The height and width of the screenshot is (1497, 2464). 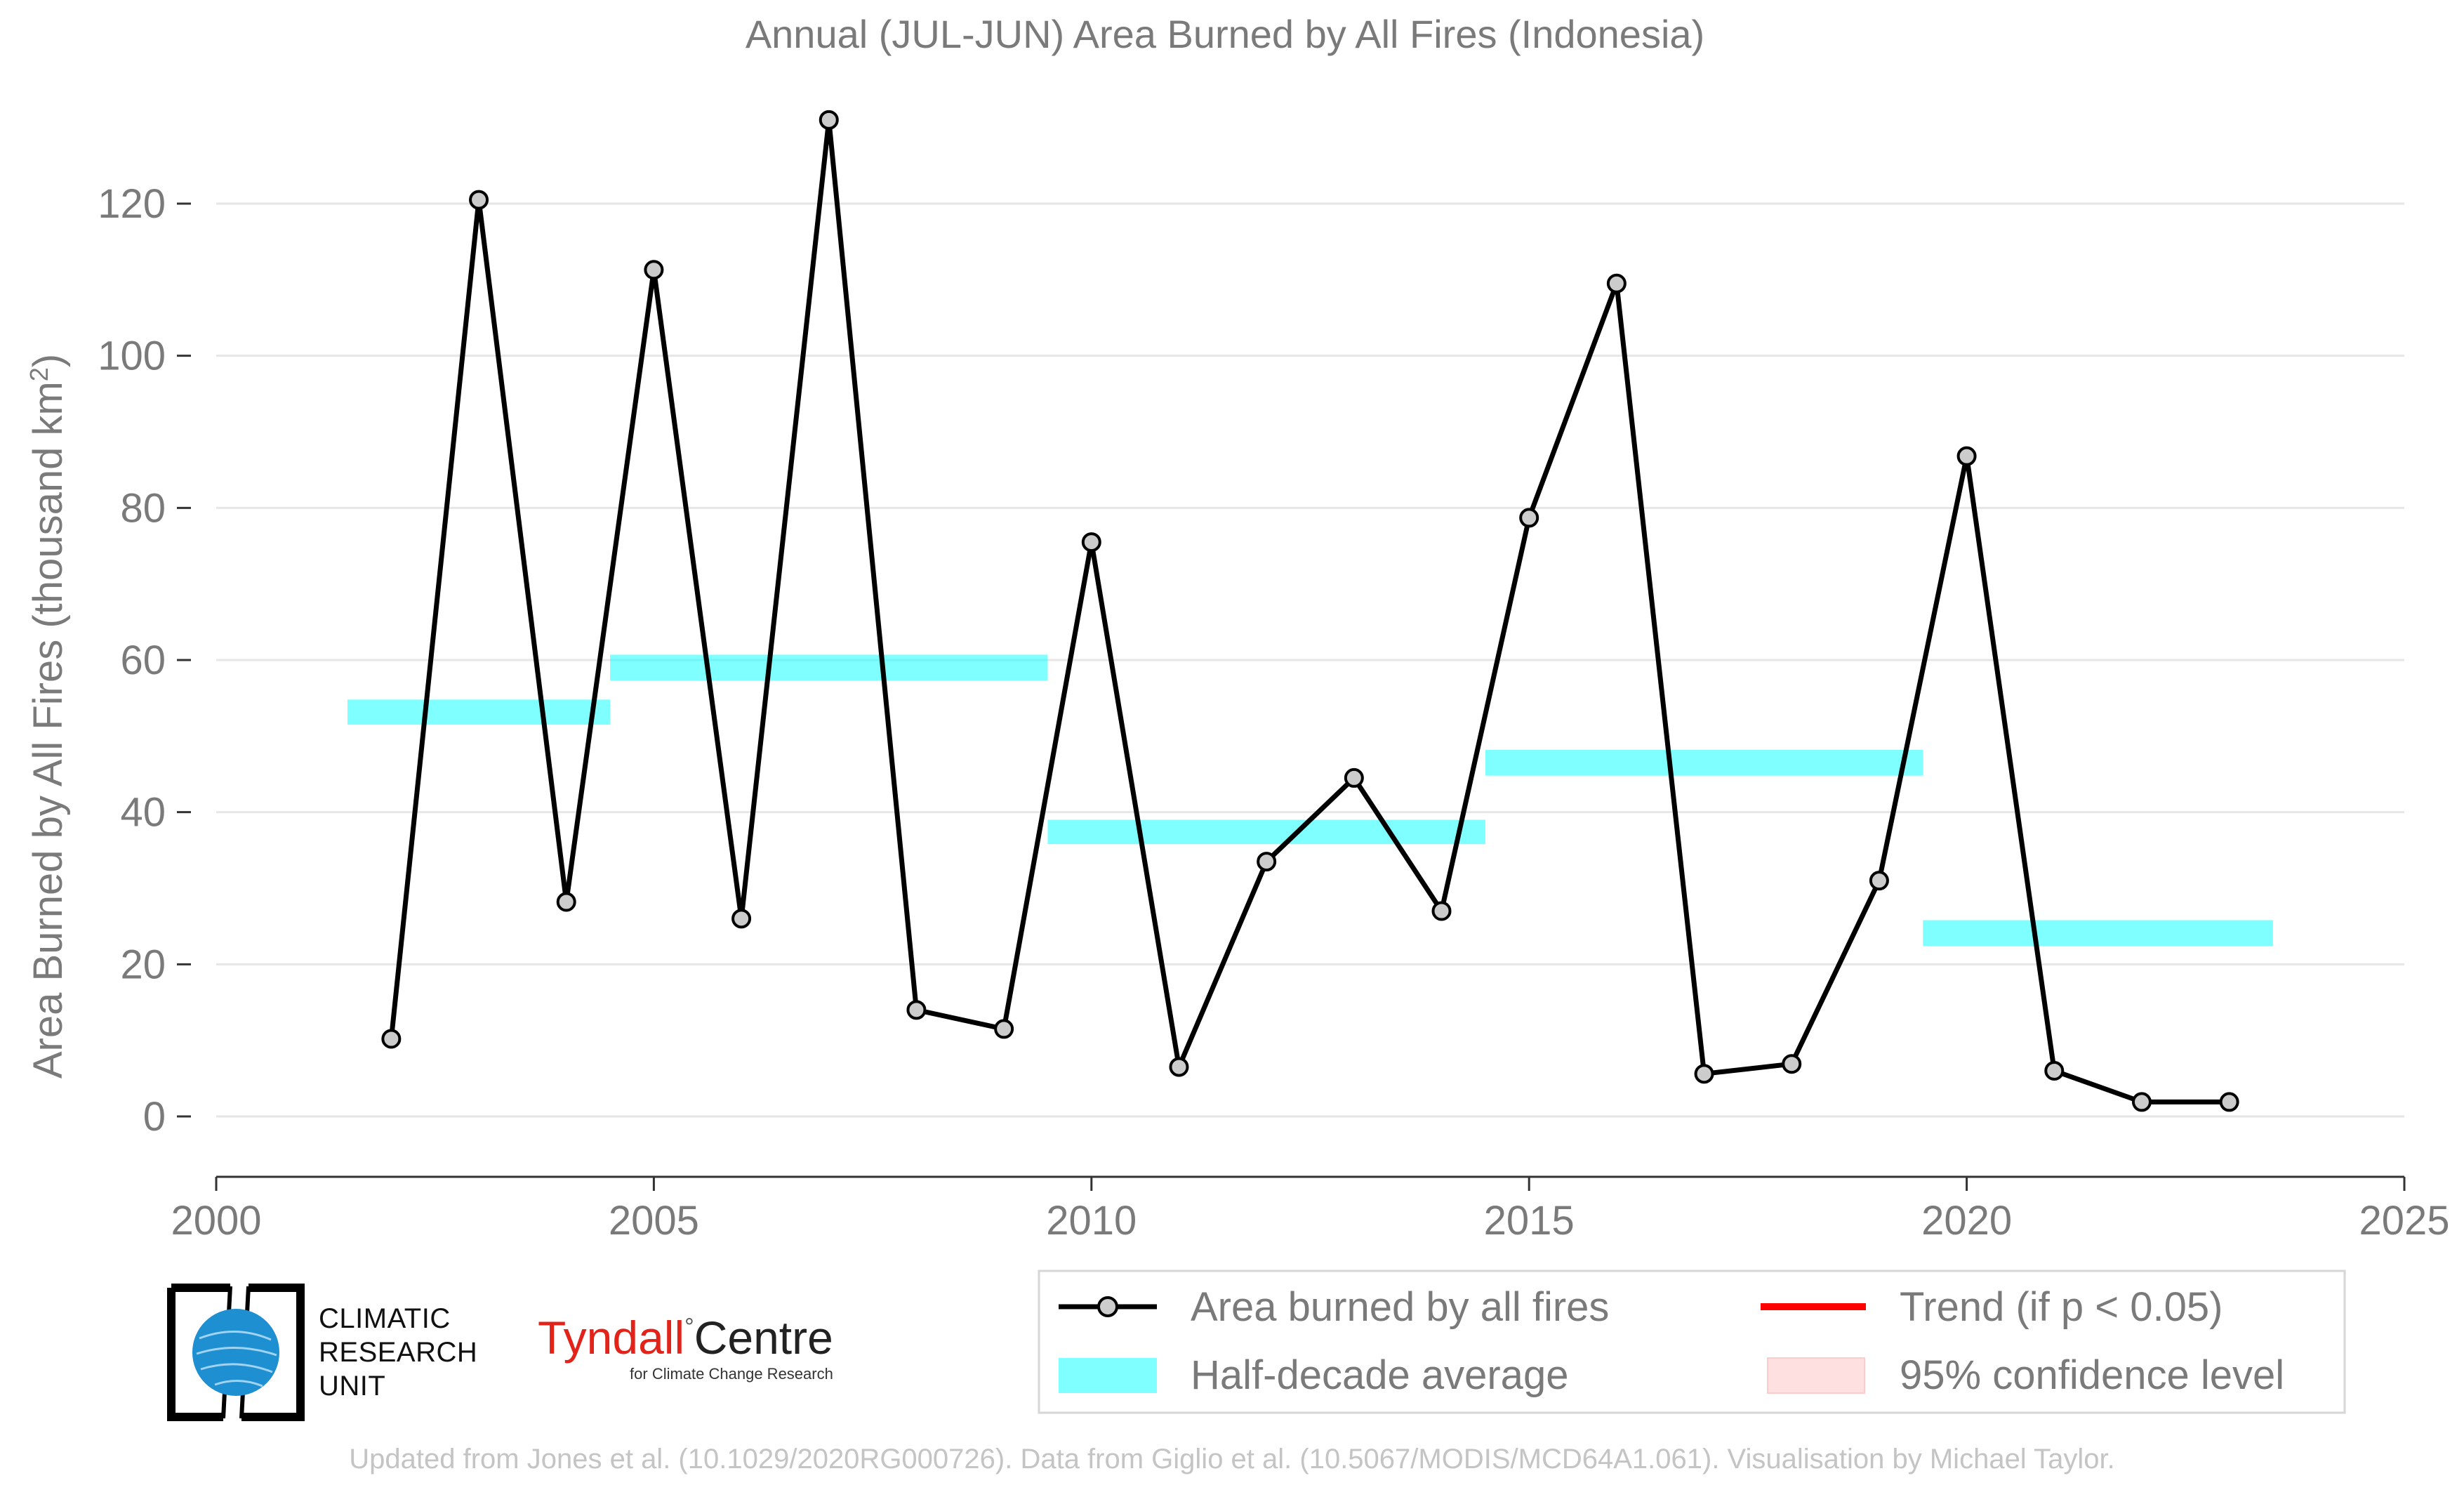 I want to click on legend-box, so click(x=1692, y=1342).